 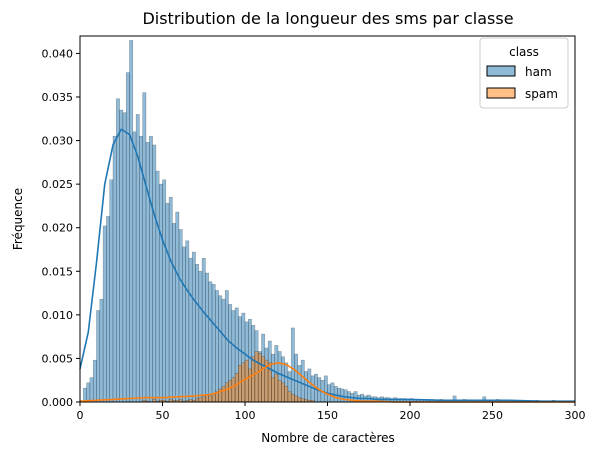 I want to click on y-tick-label: 0.010, so click(x=58, y=315).